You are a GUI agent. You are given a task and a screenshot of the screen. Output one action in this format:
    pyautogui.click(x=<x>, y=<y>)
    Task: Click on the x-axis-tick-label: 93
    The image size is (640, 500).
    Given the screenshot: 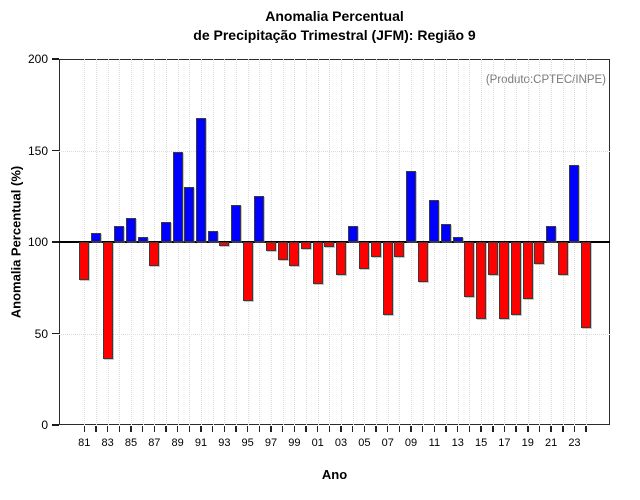 What is the action you would take?
    pyautogui.click(x=224, y=443)
    